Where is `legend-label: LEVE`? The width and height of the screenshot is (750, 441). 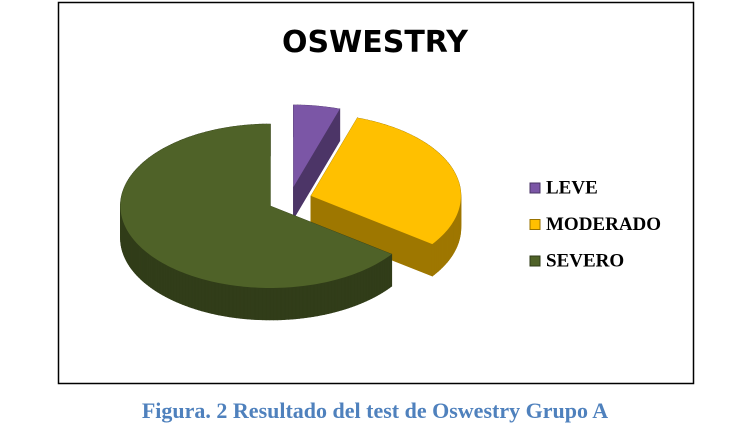
legend-label: LEVE is located at coordinates (572, 187).